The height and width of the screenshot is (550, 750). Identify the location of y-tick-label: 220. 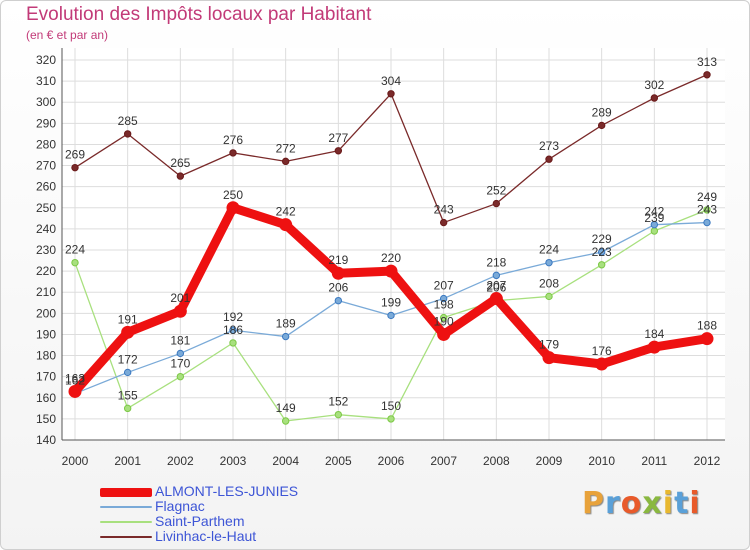
(46, 271).